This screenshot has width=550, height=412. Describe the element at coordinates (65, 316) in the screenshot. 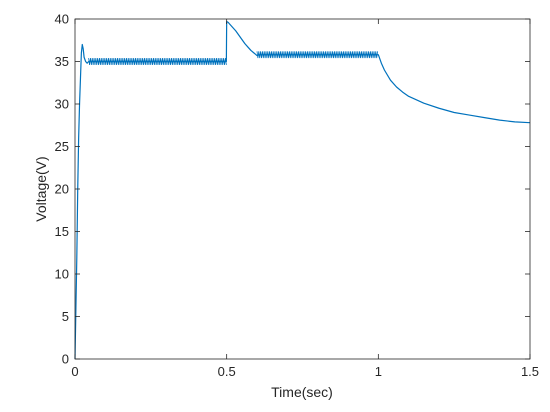

I see `y-tick-label: 5` at that location.